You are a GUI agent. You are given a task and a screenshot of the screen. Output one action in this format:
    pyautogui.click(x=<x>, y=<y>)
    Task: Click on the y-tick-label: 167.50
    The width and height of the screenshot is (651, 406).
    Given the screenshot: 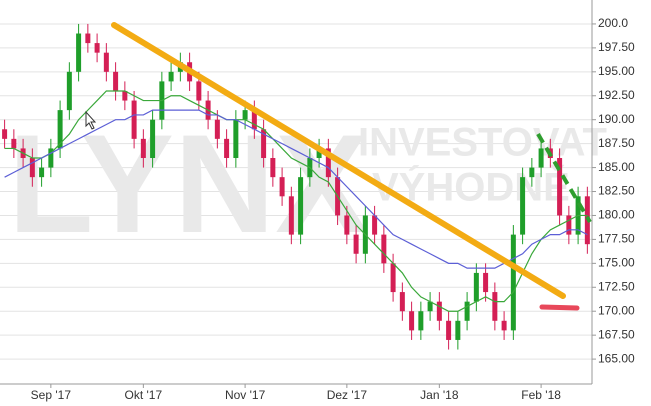 What is the action you would take?
    pyautogui.click(x=616, y=334)
    